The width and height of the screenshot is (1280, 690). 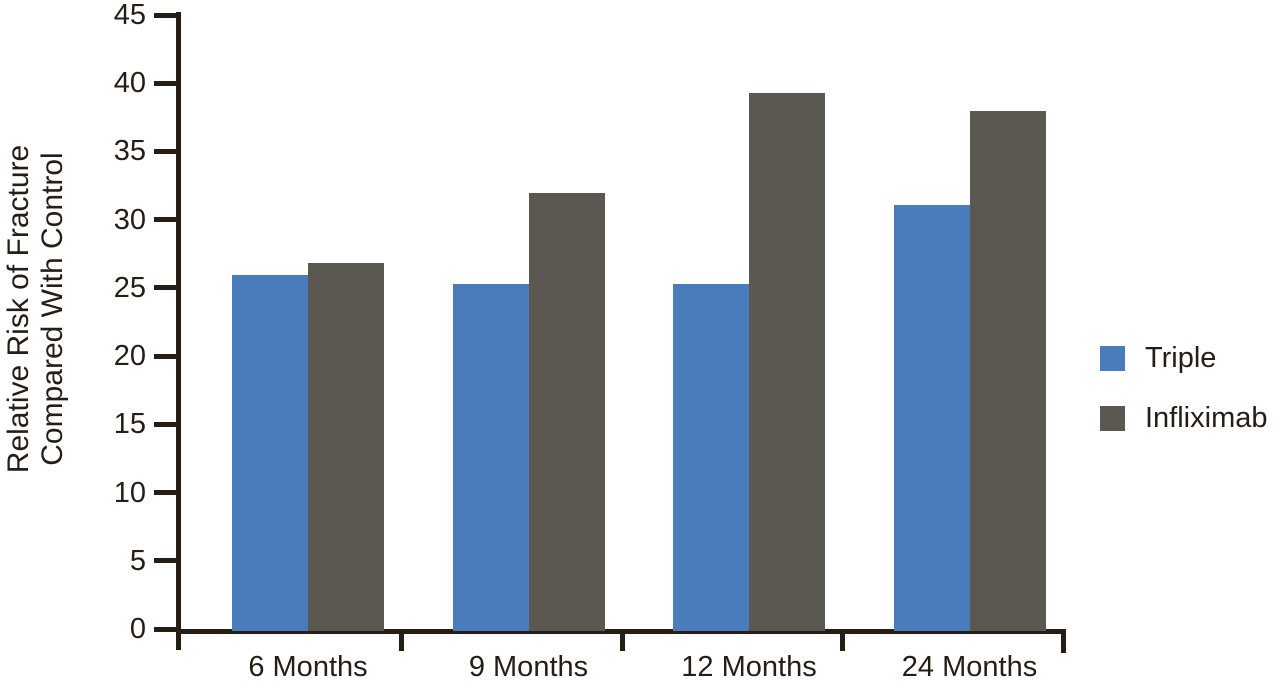 What do you see at coordinates (129, 151) in the screenshot?
I see `y-tick-label: 35` at bounding box center [129, 151].